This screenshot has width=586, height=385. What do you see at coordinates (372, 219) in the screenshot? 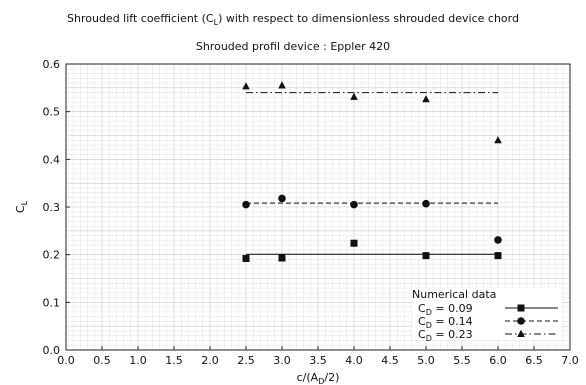
I see `series-circle` at bounding box center [372, 219].